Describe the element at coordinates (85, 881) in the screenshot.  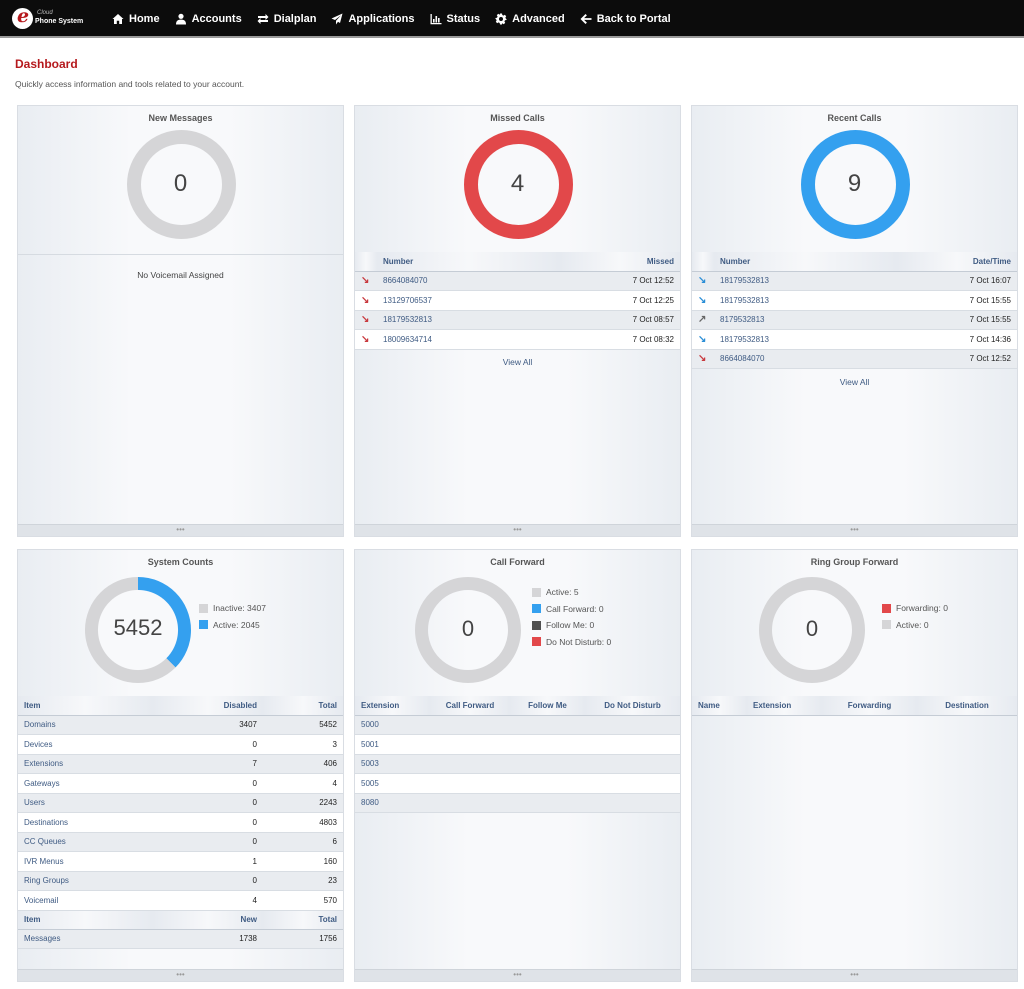
I see `count-item-name: Ring Groups` at that location.